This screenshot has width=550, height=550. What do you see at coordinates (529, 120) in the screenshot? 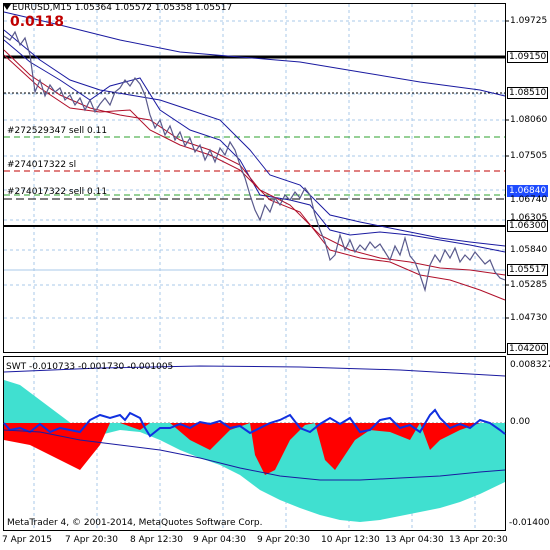
I see `price-label: 1.08060` at bounding box center [529, 120].